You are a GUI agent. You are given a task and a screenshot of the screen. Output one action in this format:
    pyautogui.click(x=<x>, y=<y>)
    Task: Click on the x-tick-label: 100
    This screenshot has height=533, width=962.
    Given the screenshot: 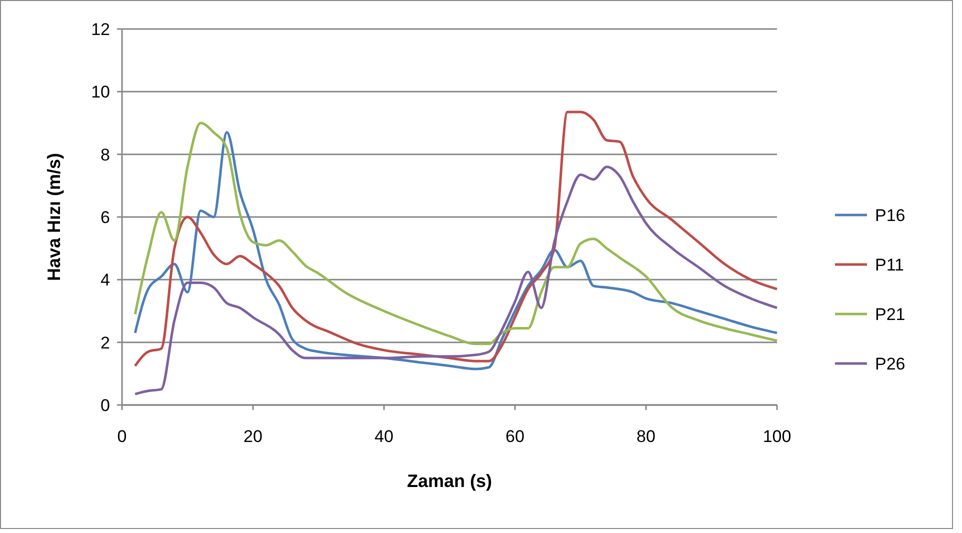 What is the action you would take?
    pyautogui.click(x=777, y=436)
    